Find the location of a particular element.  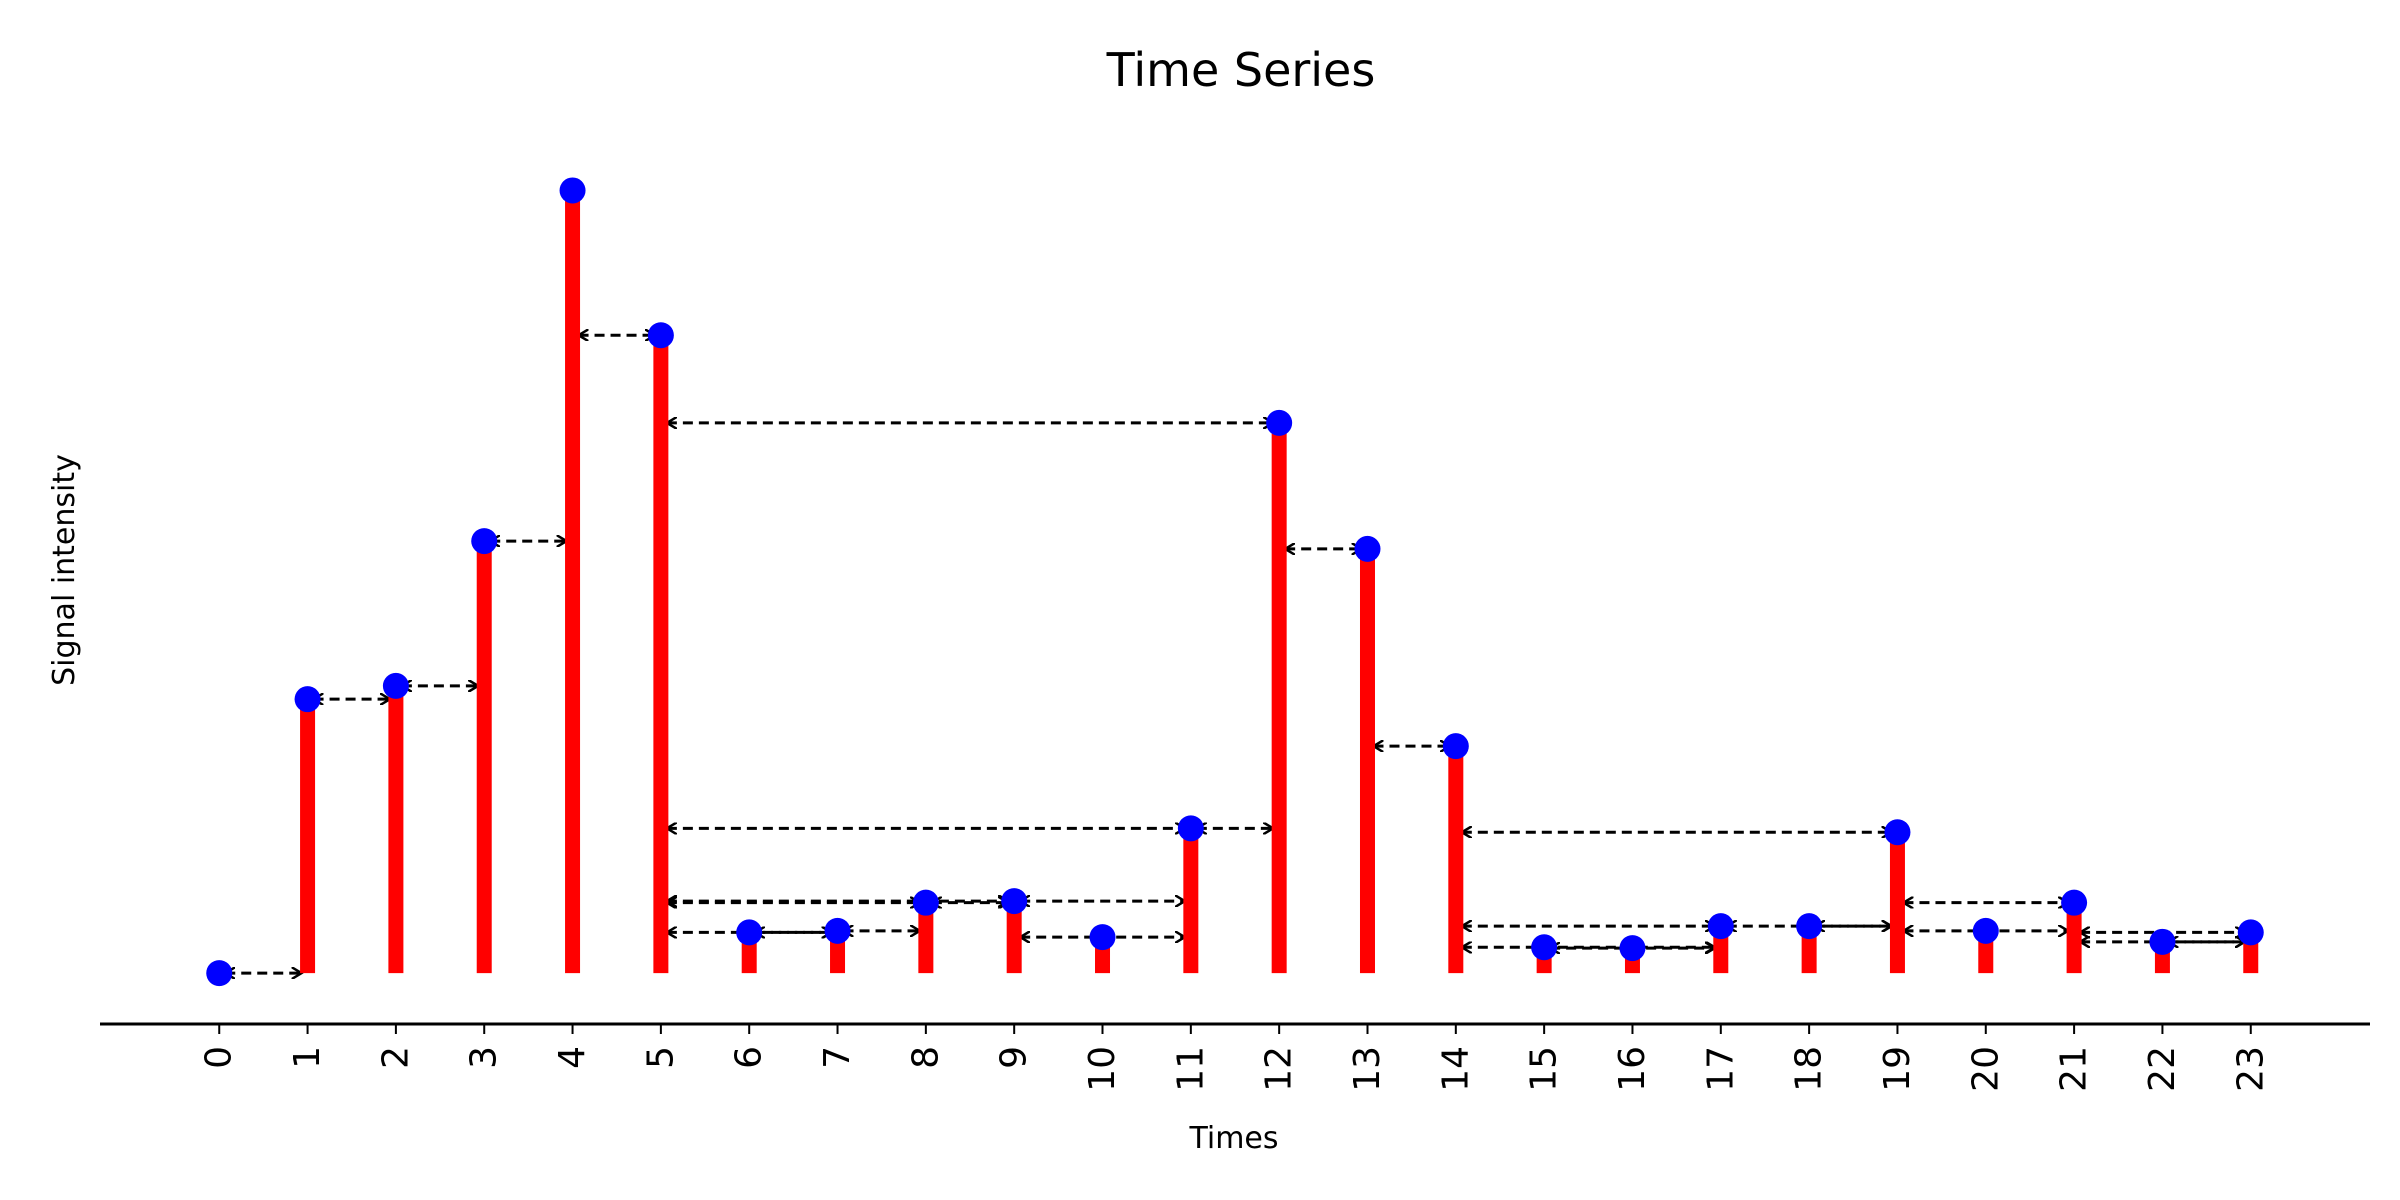

x-tick-label-12: 12 is located at coordinates (1279, 1069).